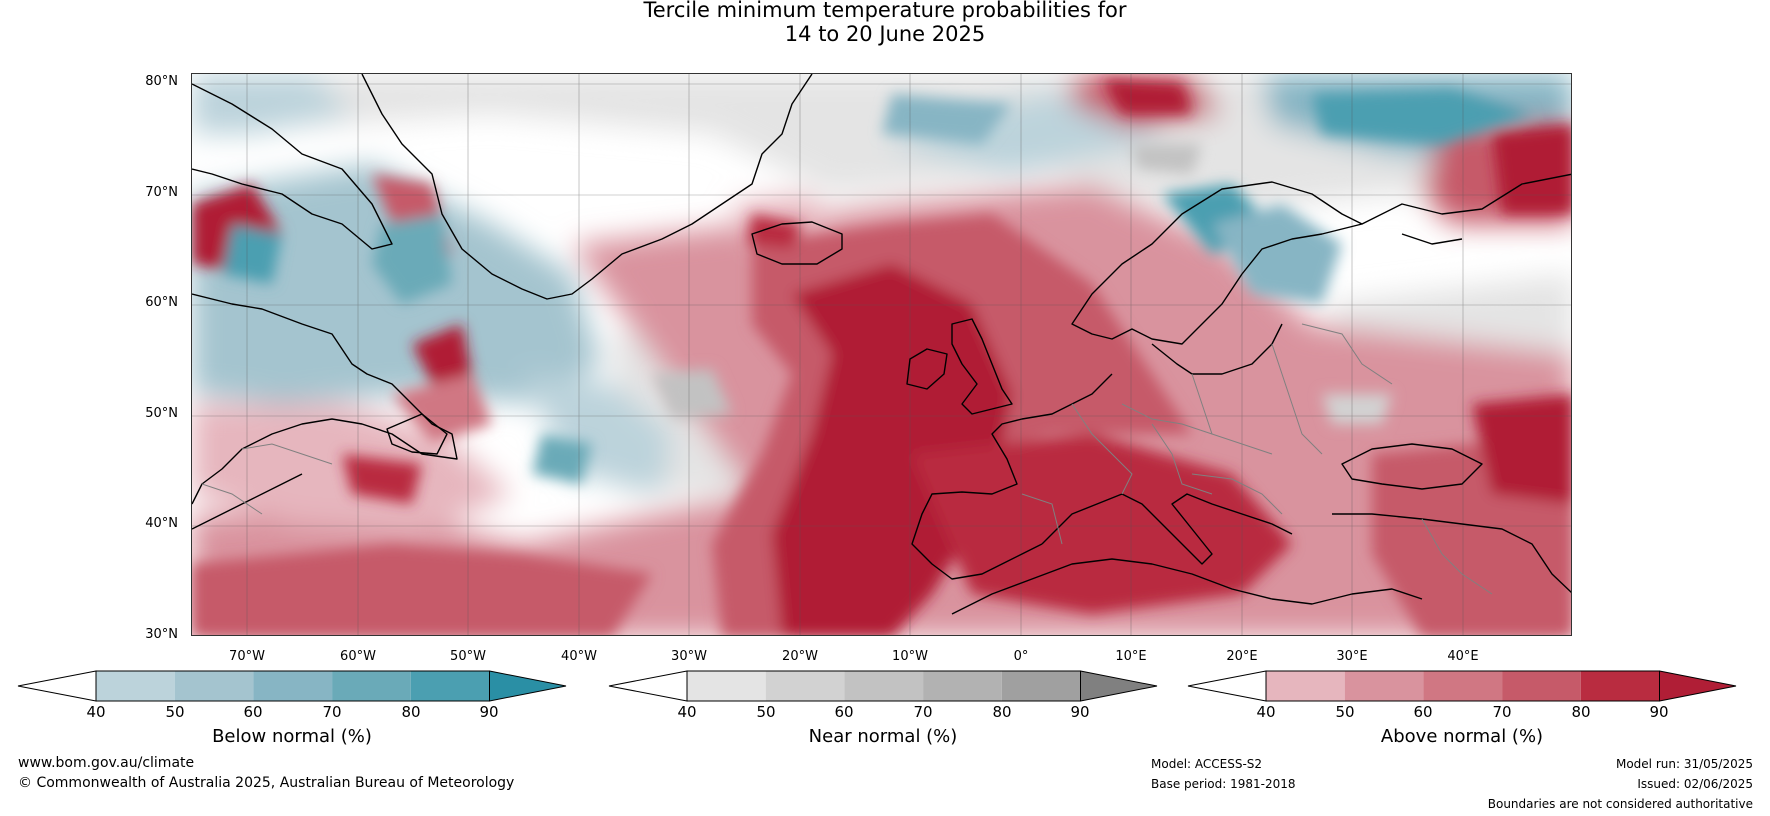  I want to click on footer-site-link: www.bom.gov.au/climate, so click(106, 763).